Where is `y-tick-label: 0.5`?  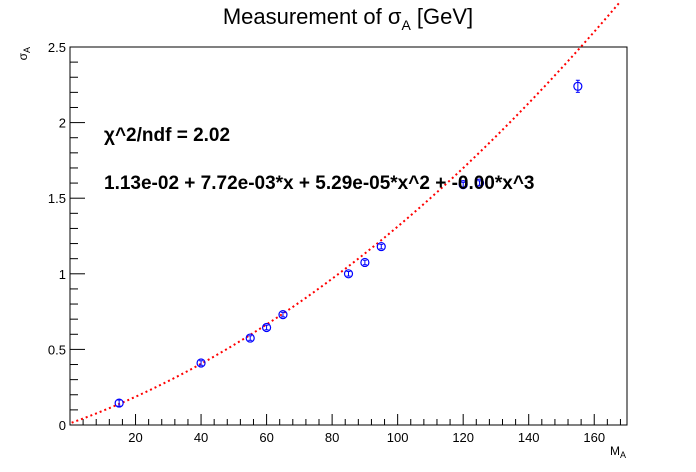
y-tick-label: 0.5 is located at coordinates (57, 349).